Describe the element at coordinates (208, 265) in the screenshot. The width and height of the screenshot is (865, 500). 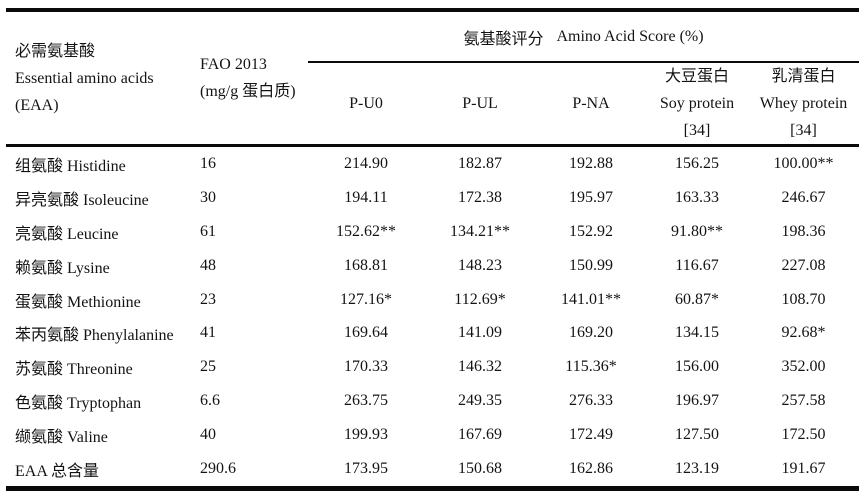
I see `fao-value-cell: 48` at that location.